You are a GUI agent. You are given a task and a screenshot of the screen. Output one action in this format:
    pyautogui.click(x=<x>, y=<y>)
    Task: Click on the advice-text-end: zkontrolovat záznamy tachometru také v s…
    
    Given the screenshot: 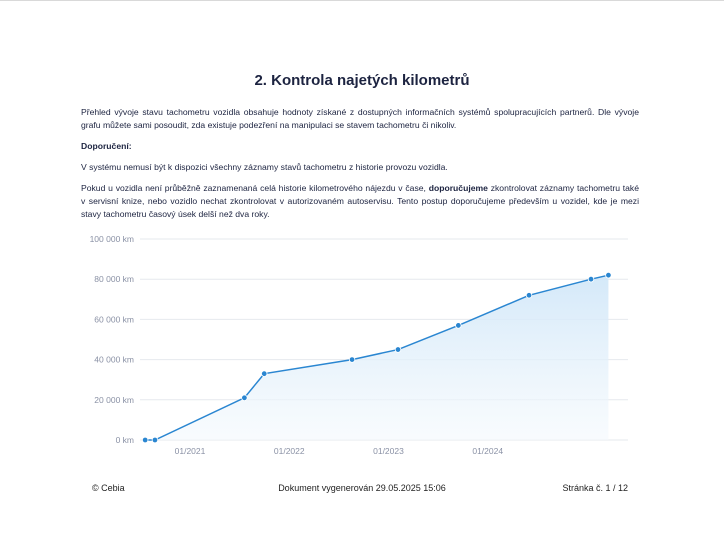 What is the action you would take?
    pyautogui.click(x=360, y=201)
    